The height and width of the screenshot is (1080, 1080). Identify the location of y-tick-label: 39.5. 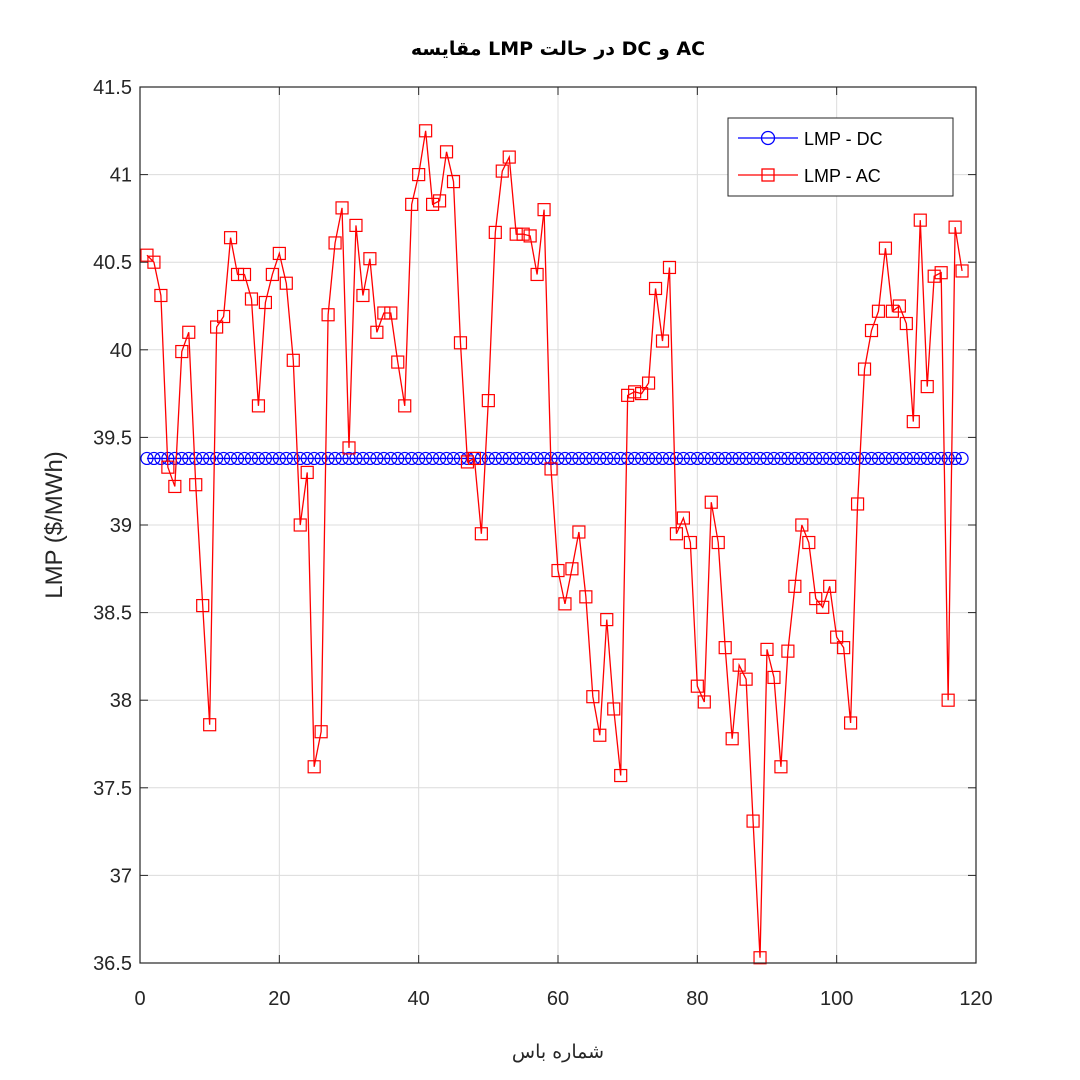
(112, 438).